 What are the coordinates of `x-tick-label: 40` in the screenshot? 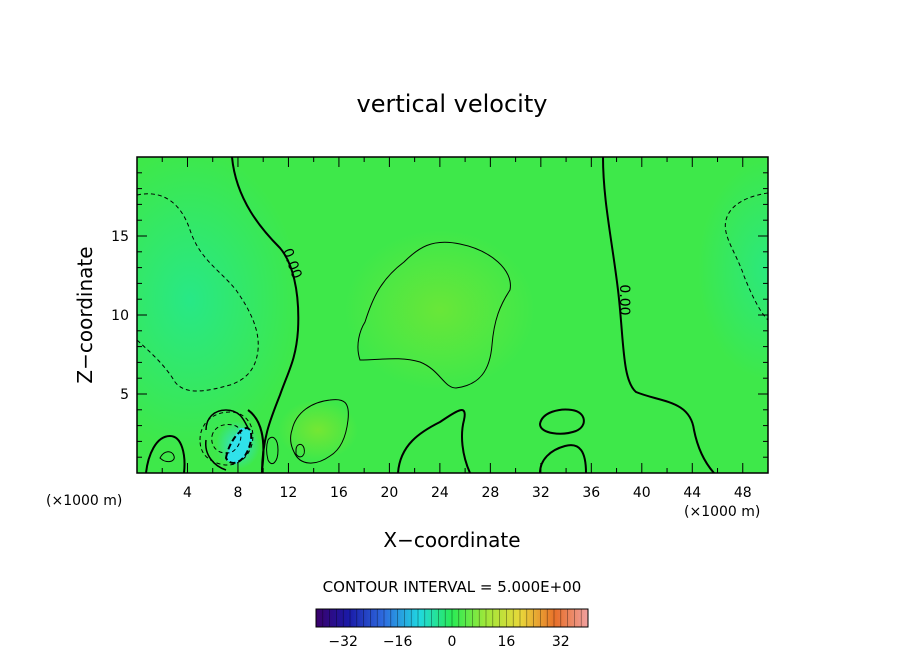 It's located at (642, 493).